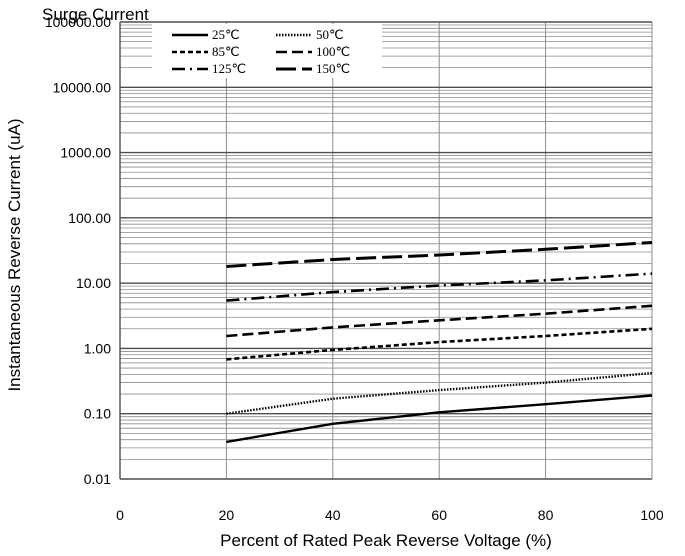 This screenshot has height=556, width=685. Describe the element at coordinates (333, 515) in the screenshot. I see `x-tick-label: 40` at that location.